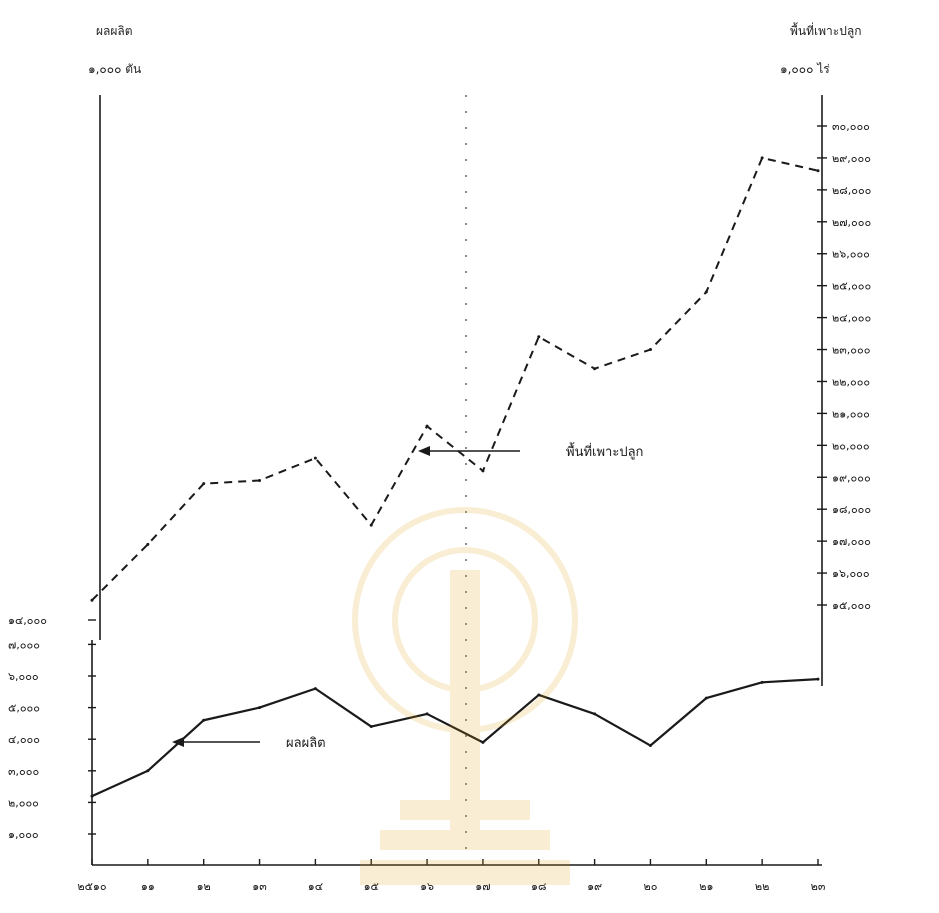 This screenshot has height=913, width=939. Describe the element at coordinates (371, 886) in the screenshot. I see `x-axis-tick-label: ๑๕` at that location.